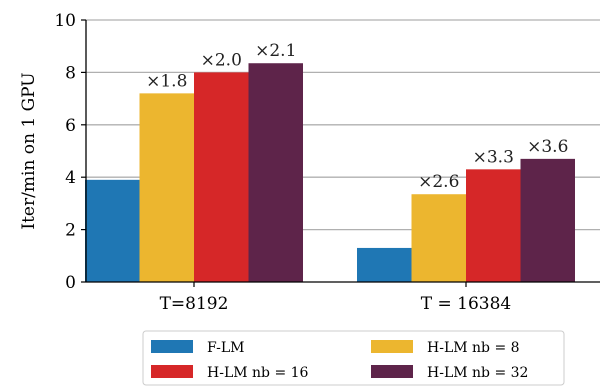  Describe the element at coordinates (258, 373) in the screenshot. I see `legend-label: H-LM nb = 16` at that location.